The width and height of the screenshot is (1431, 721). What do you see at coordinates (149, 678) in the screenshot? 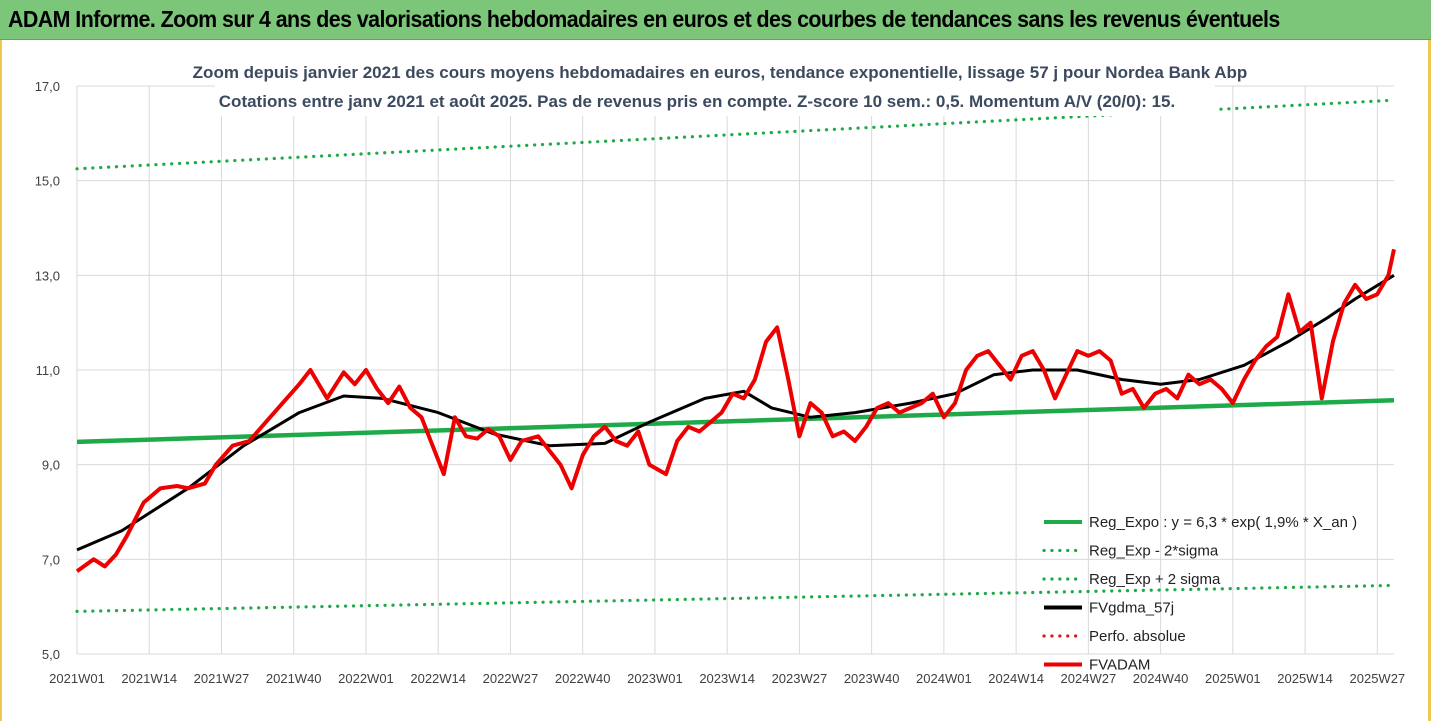
I see `x-tick-label: 2021W14` at bounding box center [149, 678].